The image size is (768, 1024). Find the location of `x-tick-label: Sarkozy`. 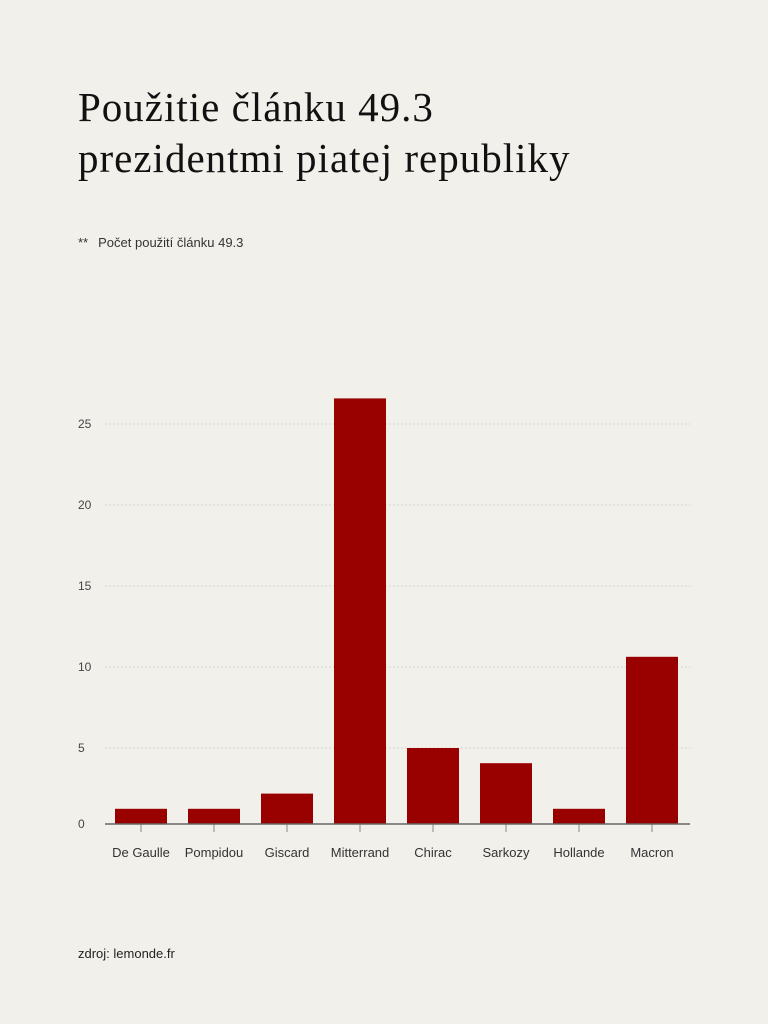

x-tick-label: Sarkozy is located at coordinates (506, 852).